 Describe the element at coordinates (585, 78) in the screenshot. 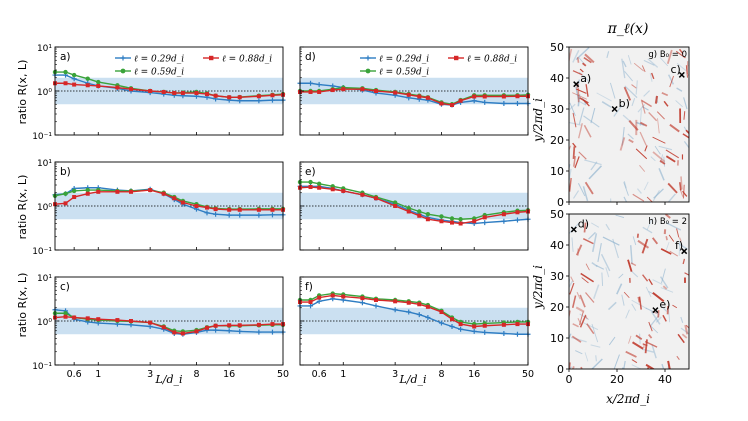

I see `map-marker-label: a)` at that location.